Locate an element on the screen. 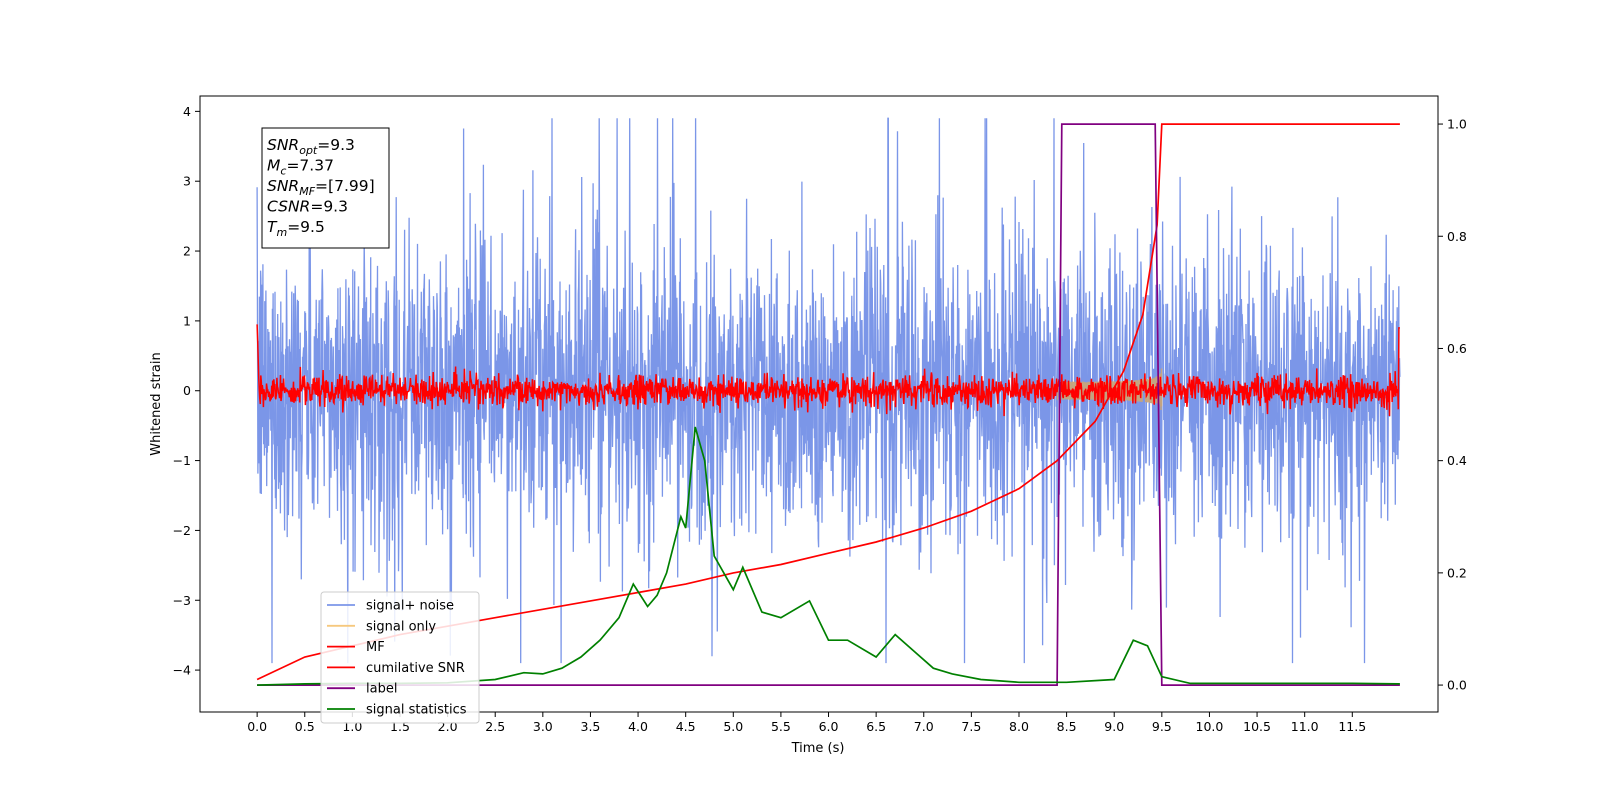 This screenshot has height=800, width=1600. y-axis-right: 0.0 0.2 0.4 0.6 0.8 1.0 is located at coordinates (1452, 405).